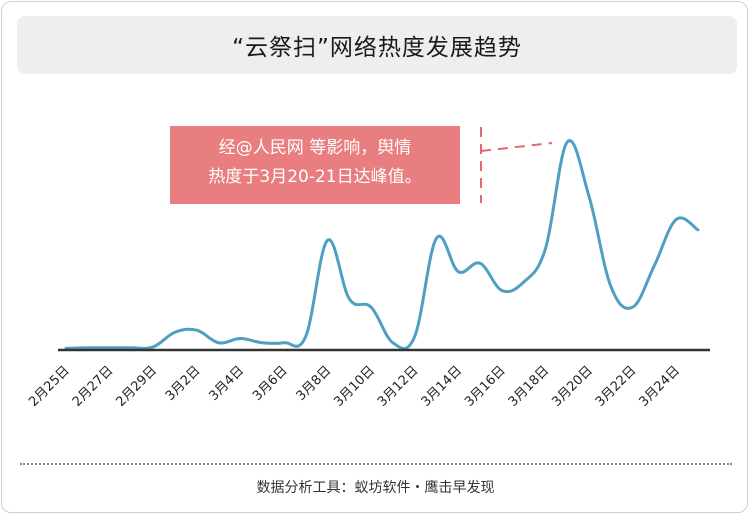  I want to click on data-source-note: 数据分析工具：蚁坊软件・鹰击早发现, so click(375, 488).